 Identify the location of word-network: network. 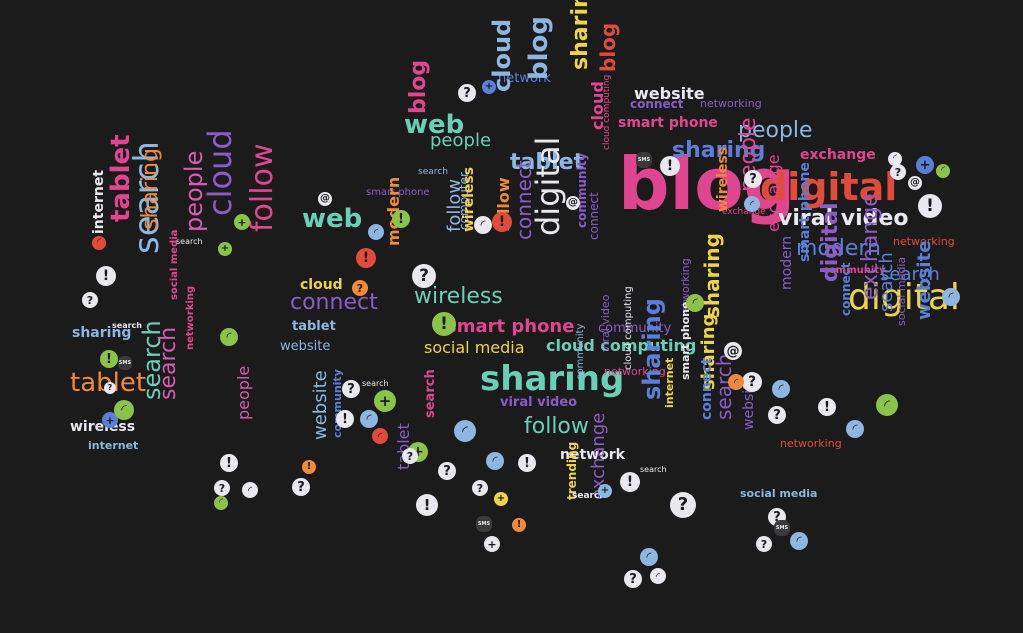
(524, 78).